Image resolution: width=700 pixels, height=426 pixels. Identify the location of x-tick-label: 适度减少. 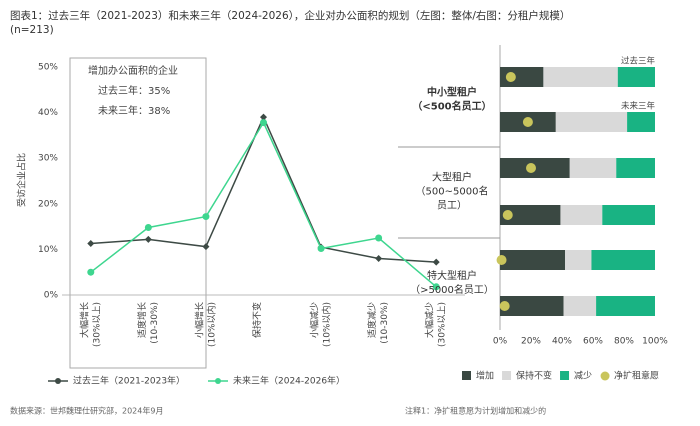
(372, 320).